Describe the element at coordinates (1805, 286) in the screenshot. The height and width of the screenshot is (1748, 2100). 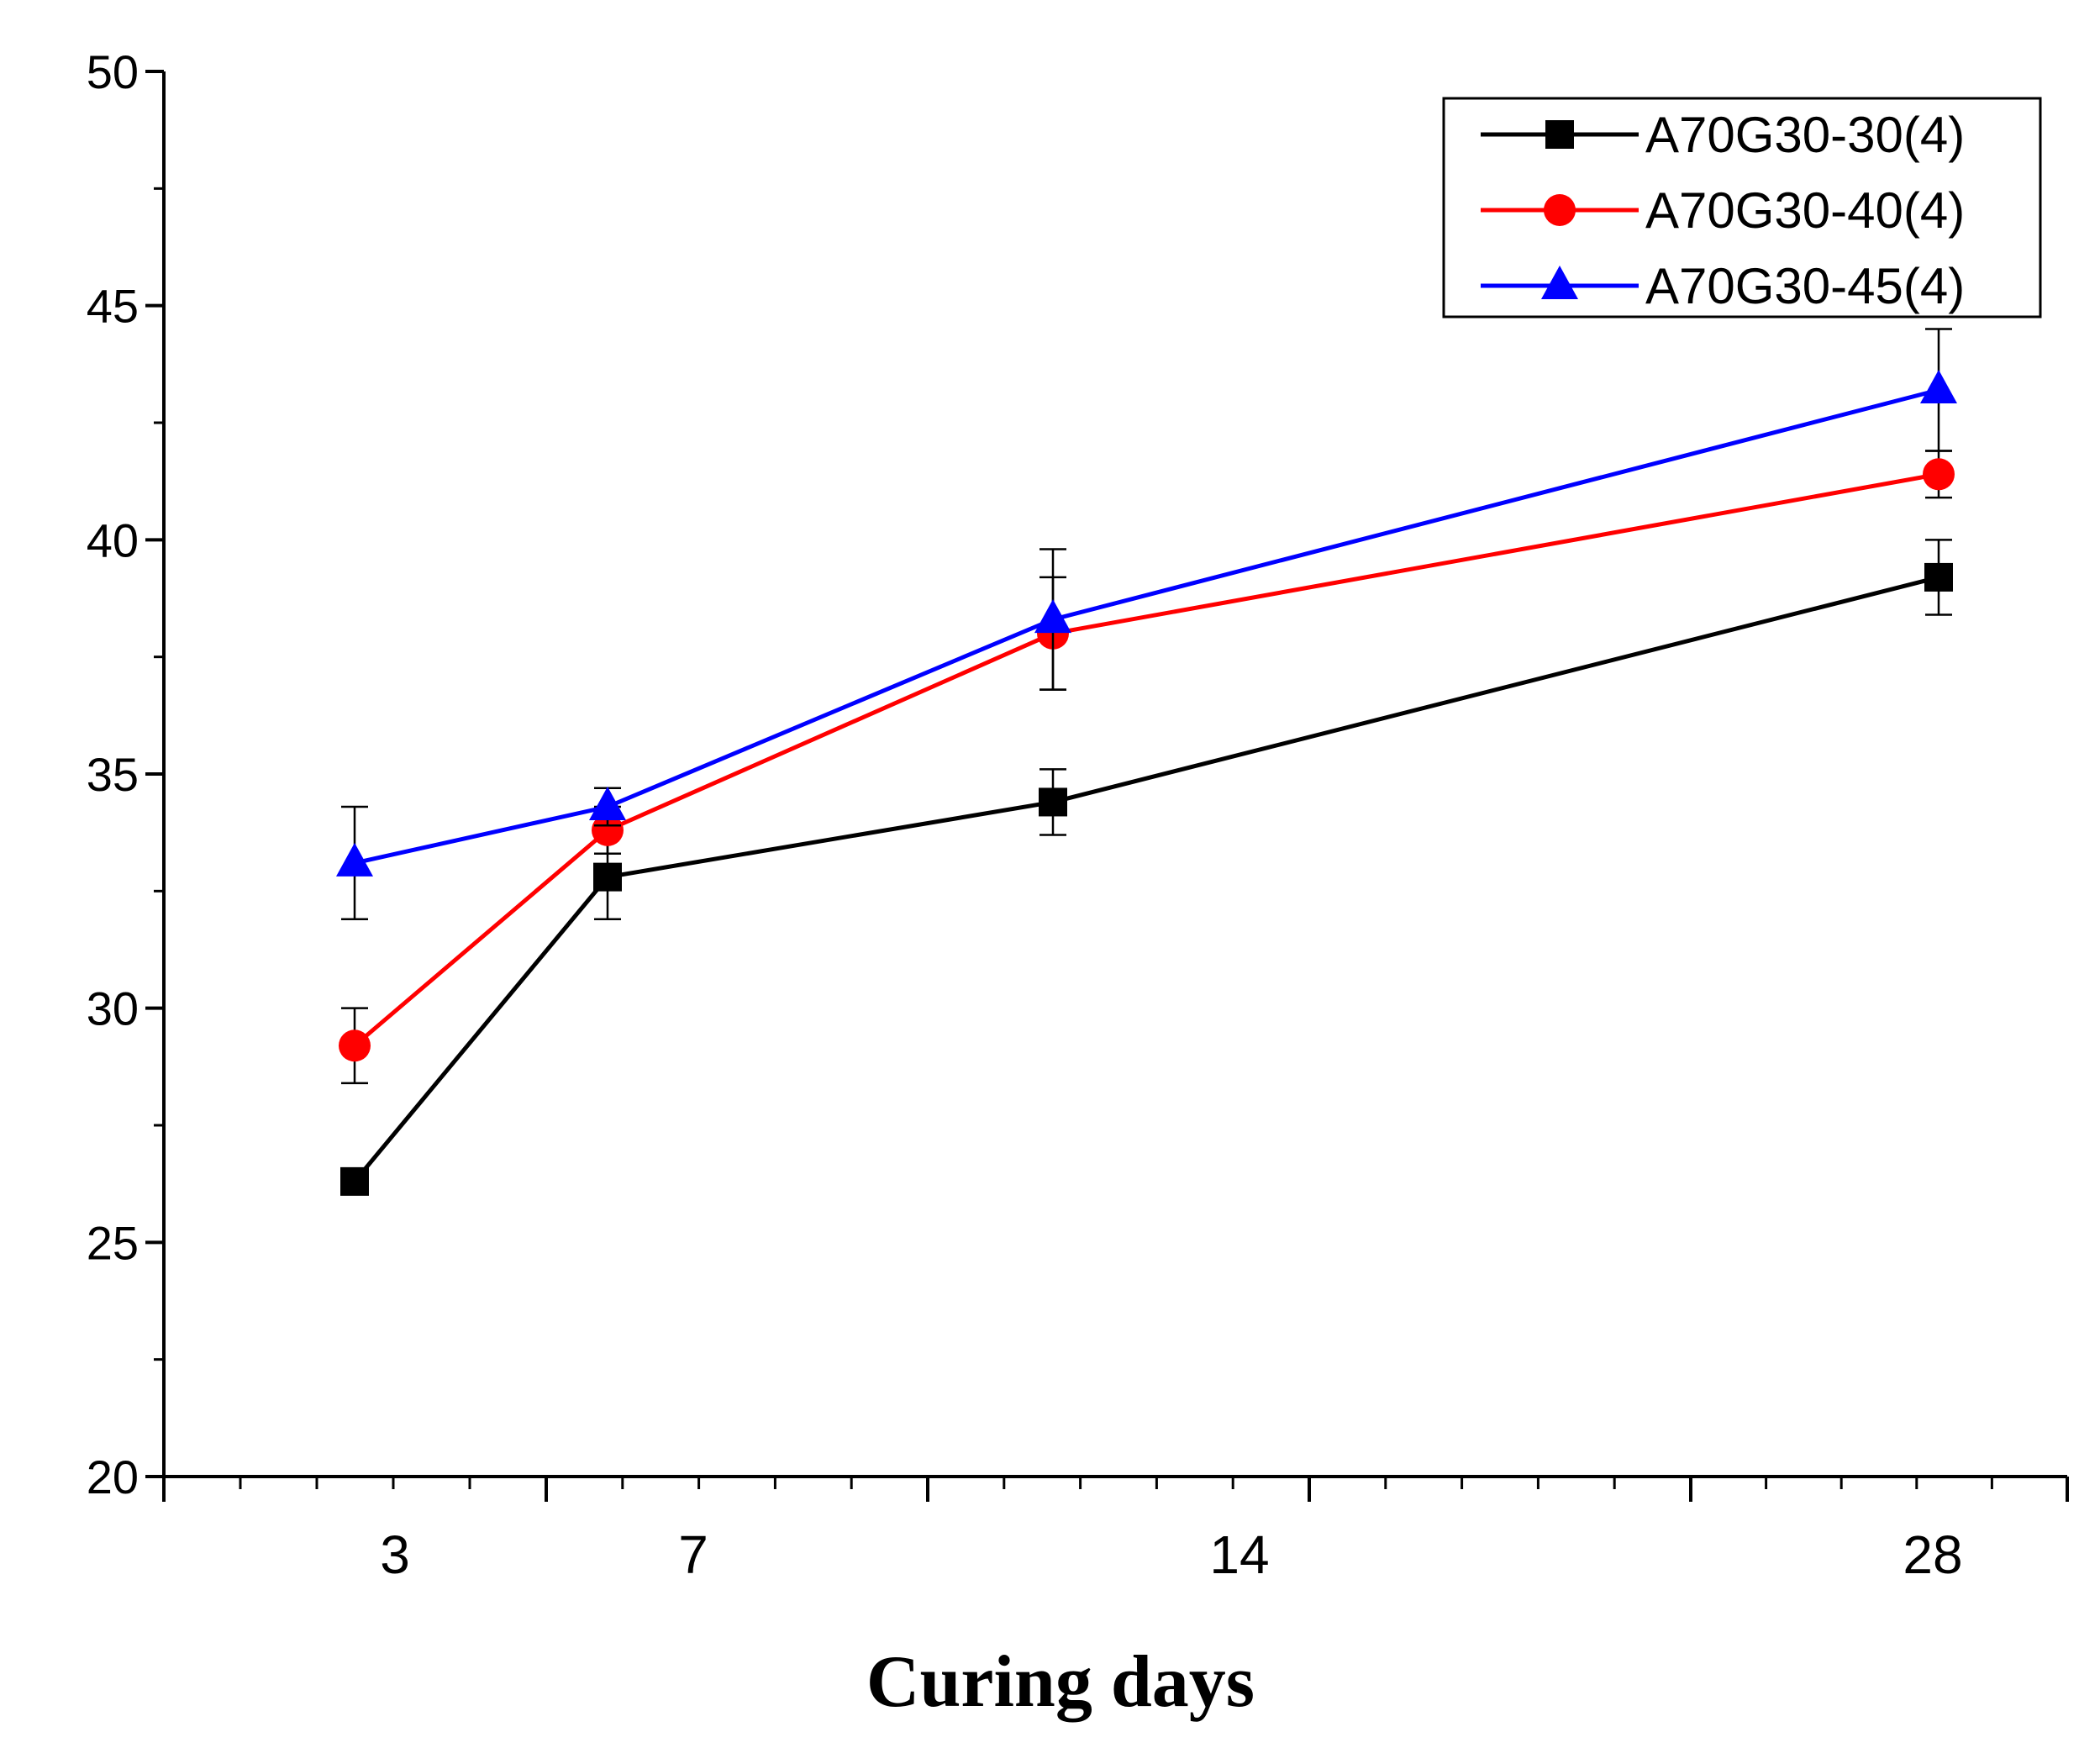
I see `legend-label: A70G30-45(4)` at that location.